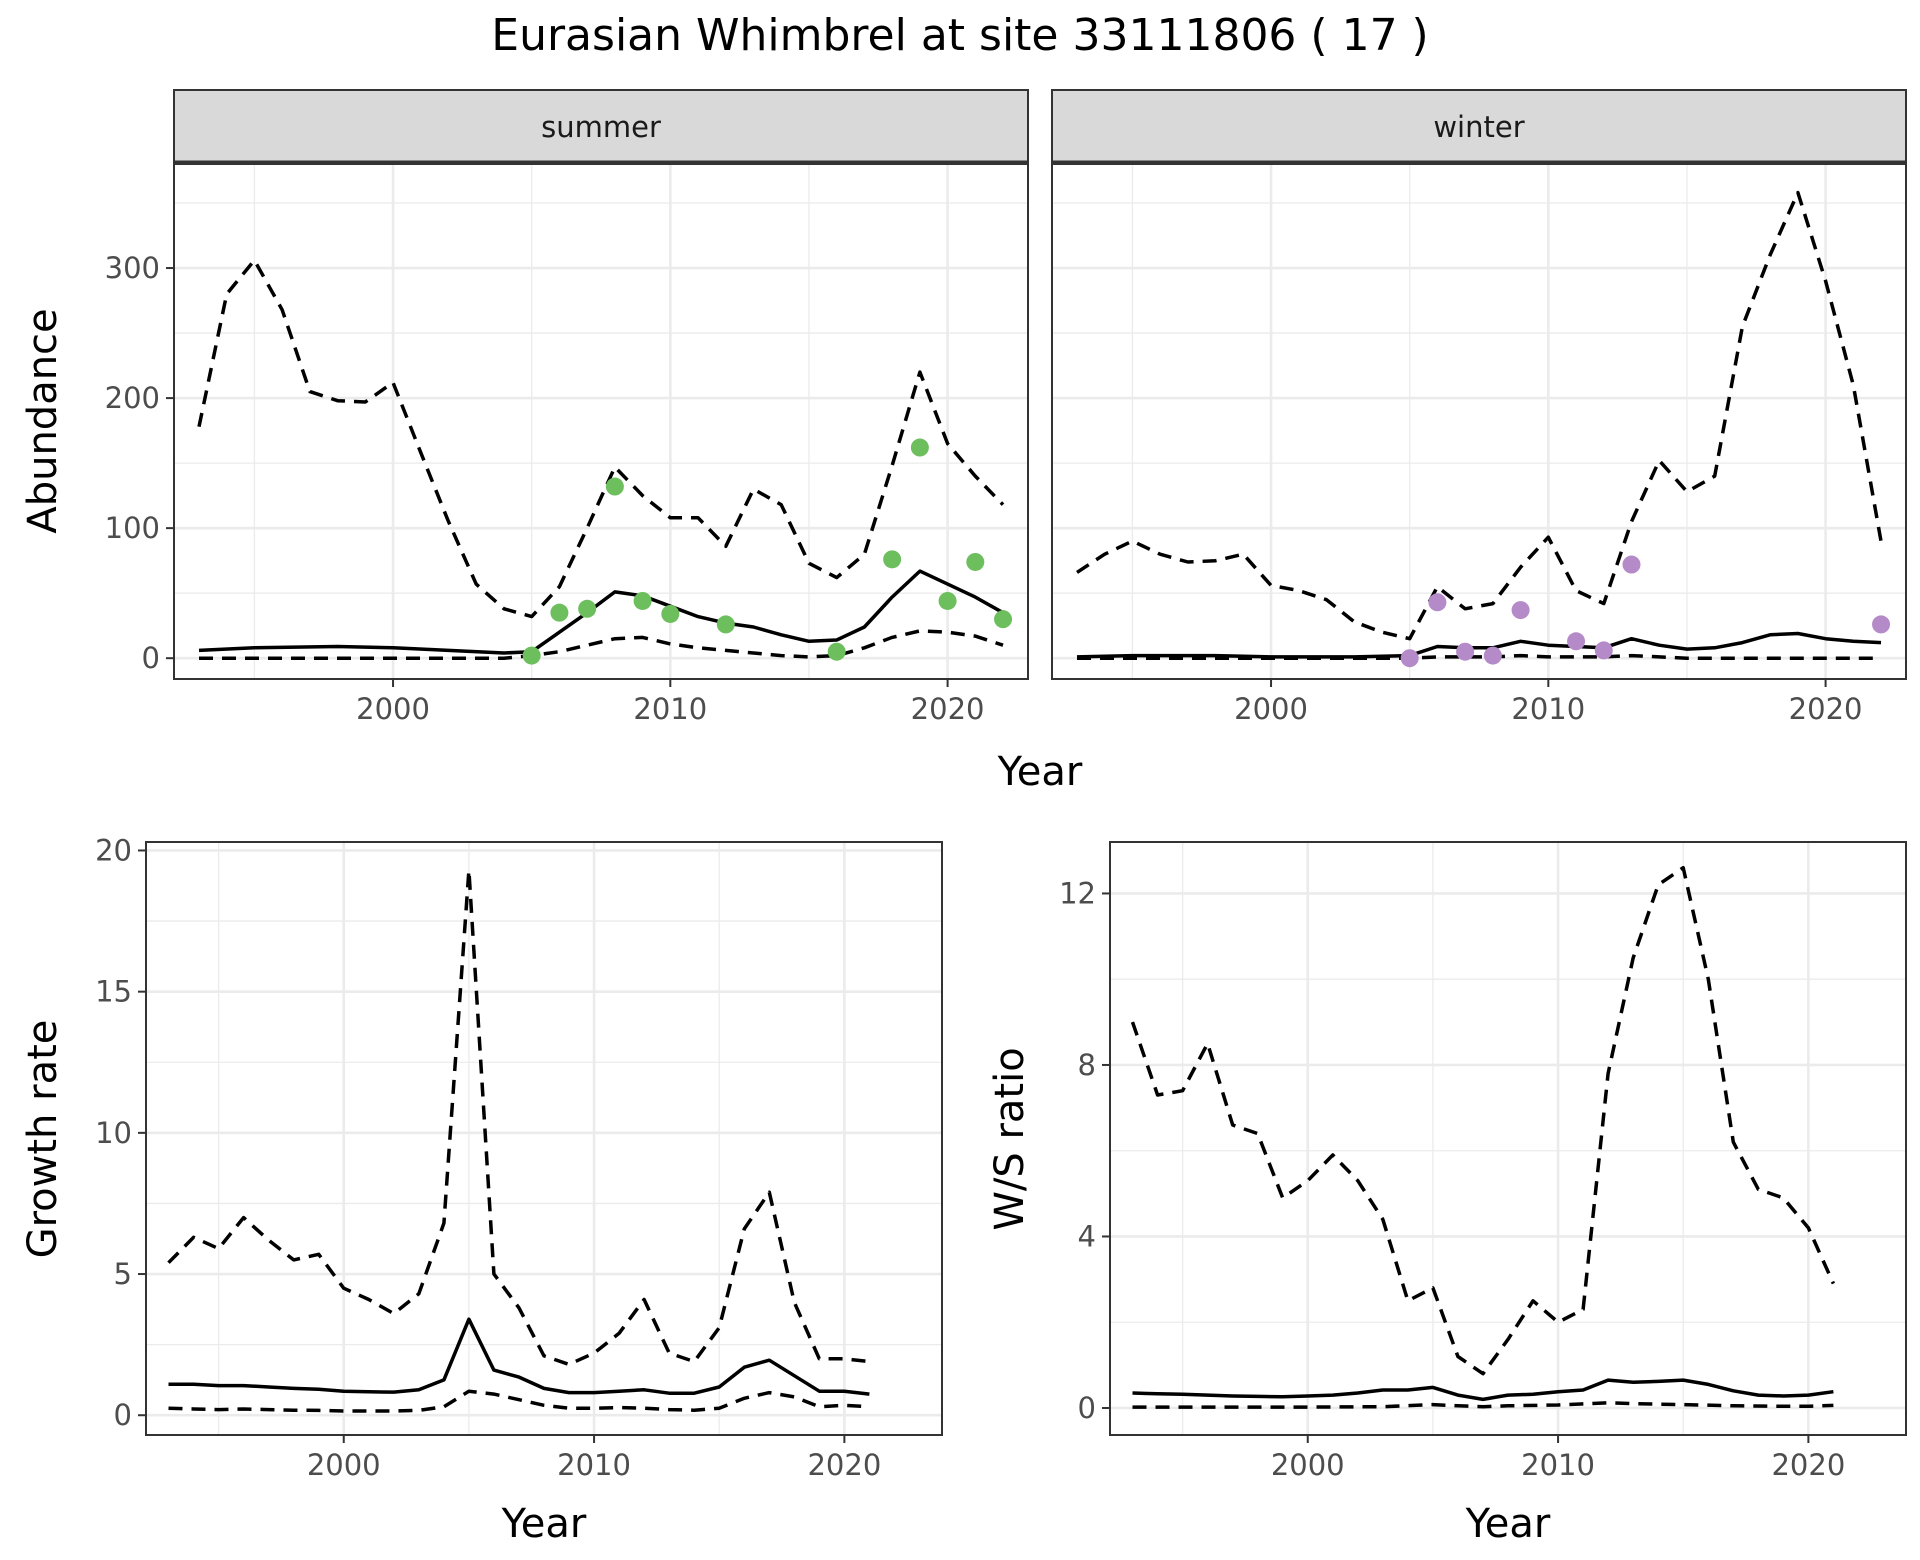 The image size is (1920, 1560). I want to click on y-tick-label: 8, so click(1087, 1065).